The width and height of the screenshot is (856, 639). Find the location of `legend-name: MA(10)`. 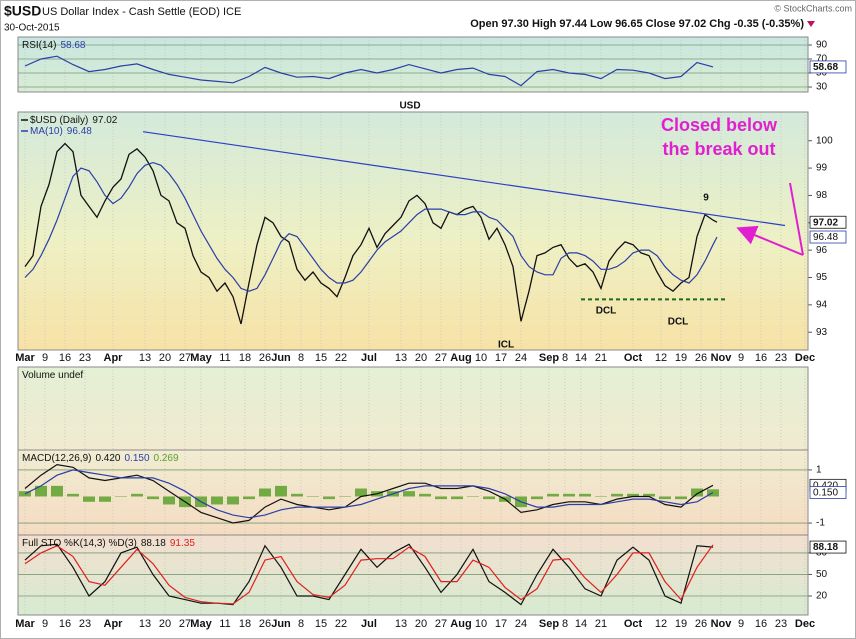

legend-name: MA(10) is located at coordinates (46, 131).